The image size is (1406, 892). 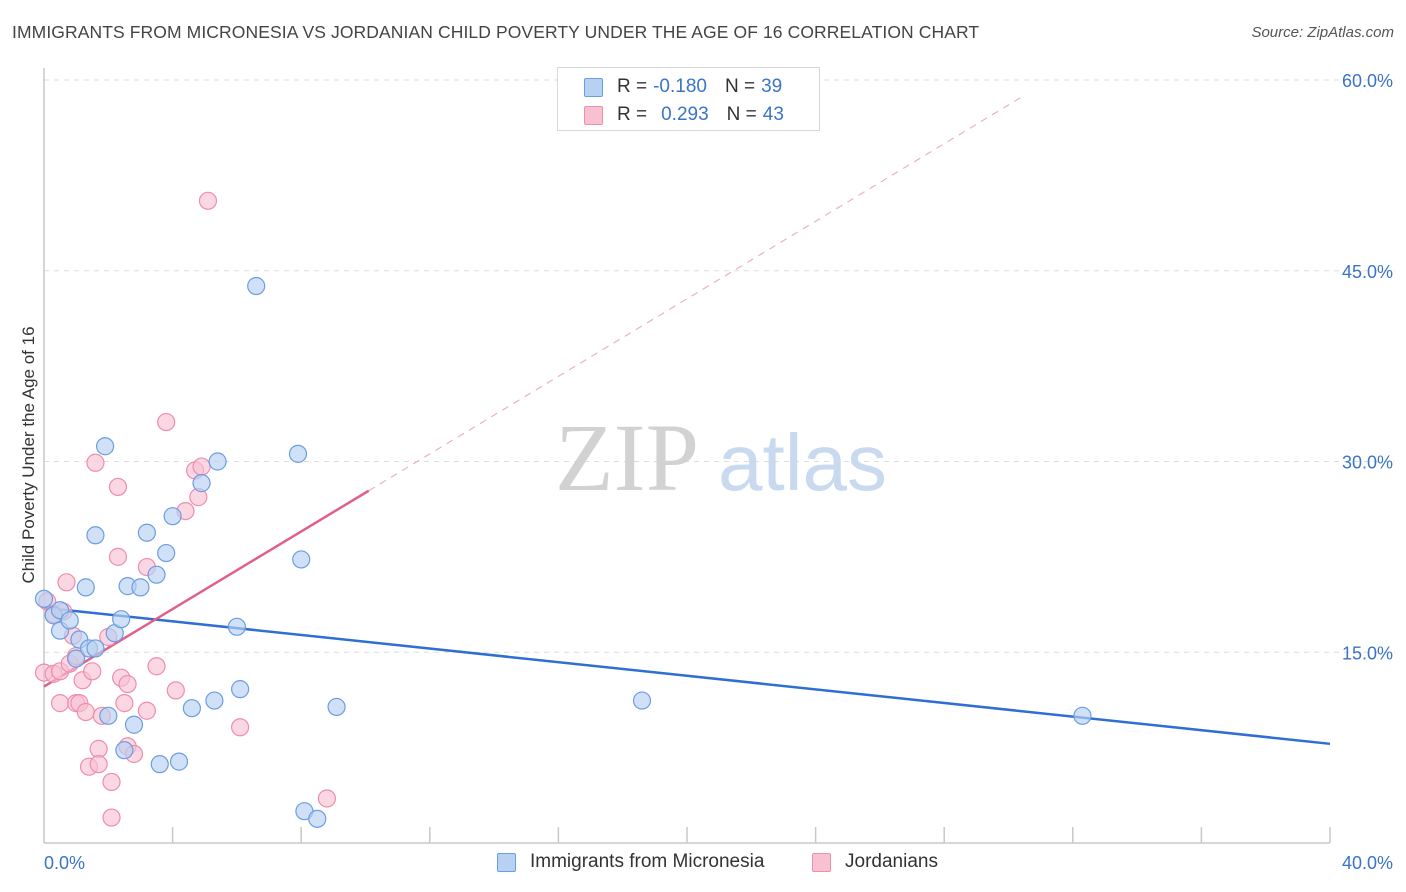 What do you see at coordinates (1367, 863) in the screenshot?
I see `x-tick-label: 40.0%` at bounding box center [1367, 863].